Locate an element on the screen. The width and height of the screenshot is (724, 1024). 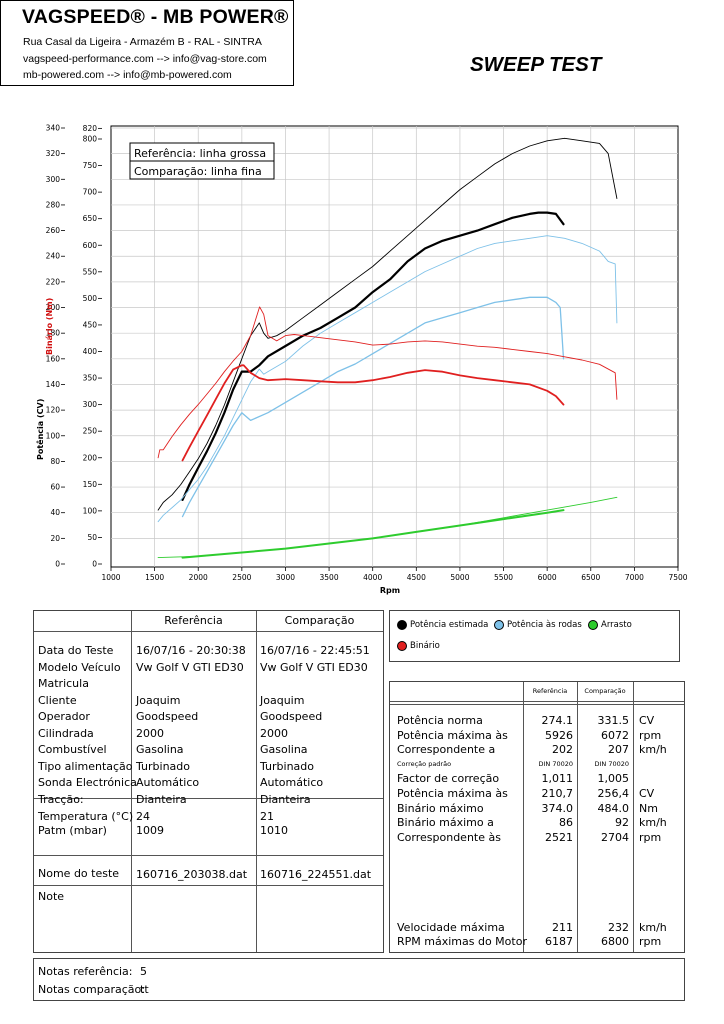
torque-tick-label: 100 is located at coordinates (90, 510).